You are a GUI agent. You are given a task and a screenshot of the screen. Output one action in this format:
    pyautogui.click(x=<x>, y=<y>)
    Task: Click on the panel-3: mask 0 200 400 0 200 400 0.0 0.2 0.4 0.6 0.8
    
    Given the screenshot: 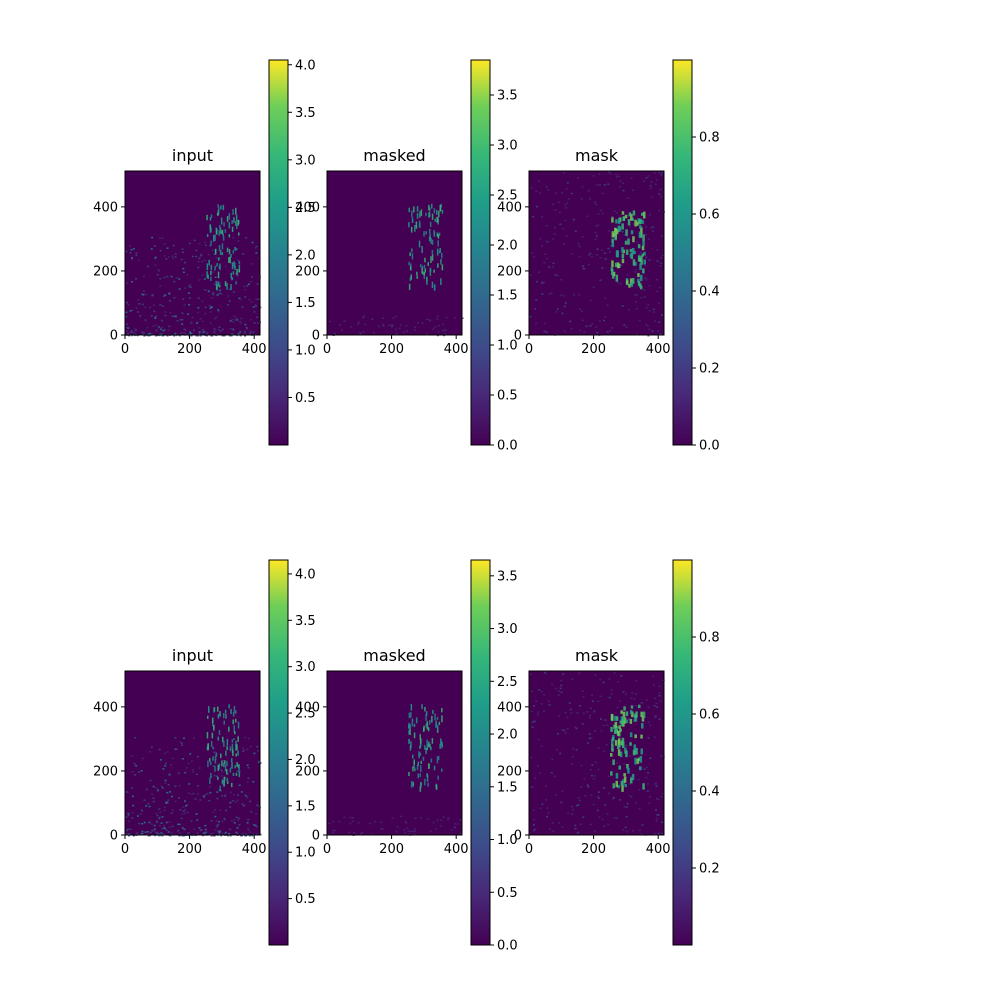 What is the action you would take?
    pyautogui.click(x=608, y=256)
    